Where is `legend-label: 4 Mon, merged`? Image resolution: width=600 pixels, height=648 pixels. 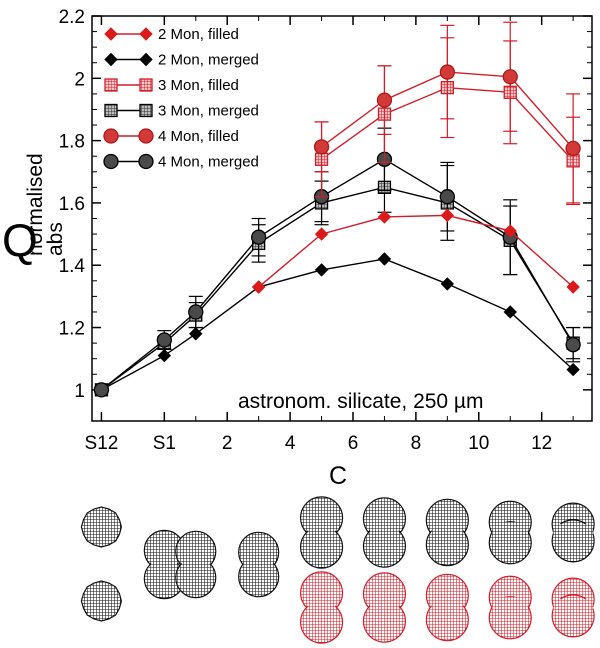
legend-label: 4 Mon, merged is located at coordinates (208, 162).